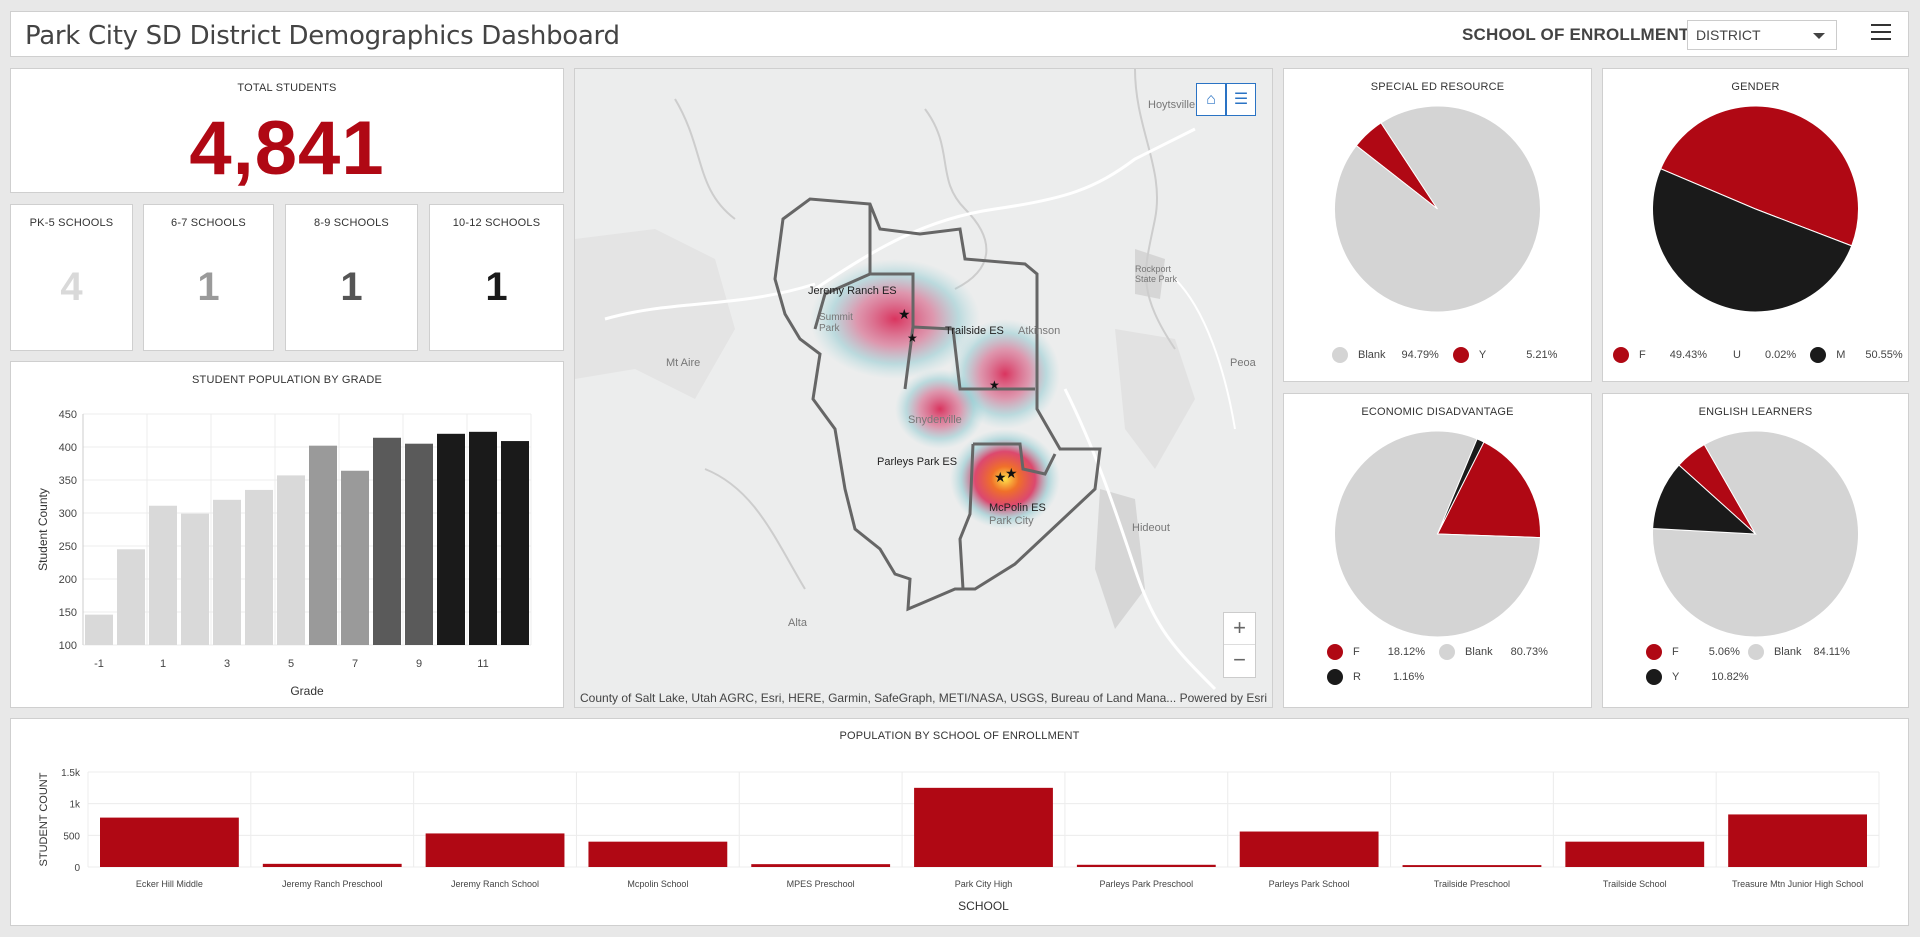 Image resolution: width=1920 pixels, height=937 pixels. What do you see at coordinates (169, 884) in the screenshot?
I see `x-tick-label: Ecker Hill Middle` at bounding box center [169, 884].